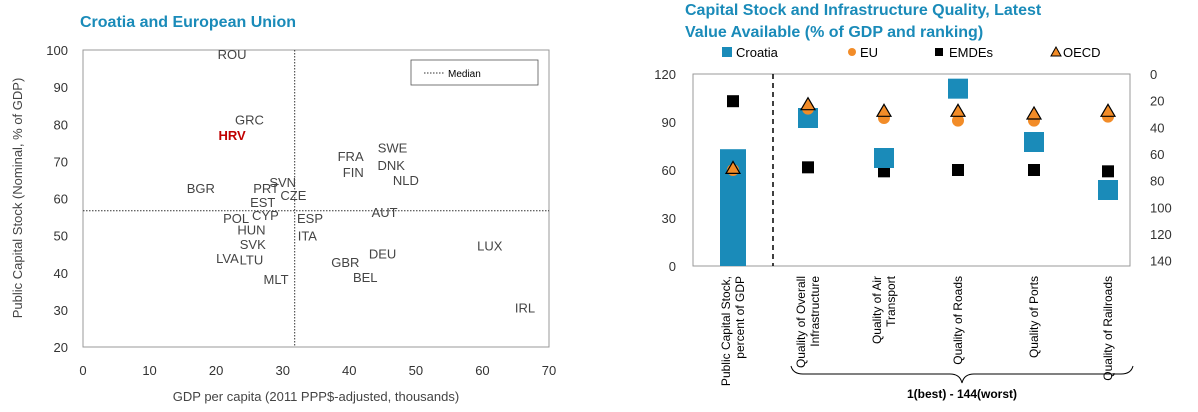 This screenshot has width=1198, height=412. What do you see at coordinates (669, 170) in the screenshot?
I see `bar-left-tick: 60` at bounding box center [669, 170].